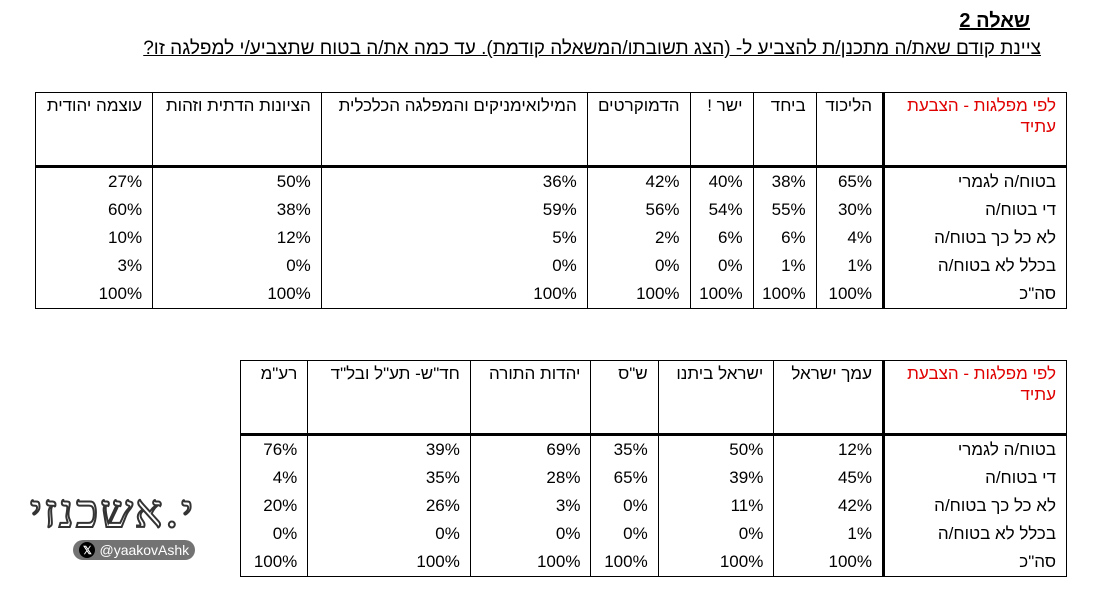 Image resolution: width=1105 pixels, height=589 pixels. What do you see at coordinates (93, 238) in the screenshot?
I see `cell: 10%` at bounding box center [93, 238].